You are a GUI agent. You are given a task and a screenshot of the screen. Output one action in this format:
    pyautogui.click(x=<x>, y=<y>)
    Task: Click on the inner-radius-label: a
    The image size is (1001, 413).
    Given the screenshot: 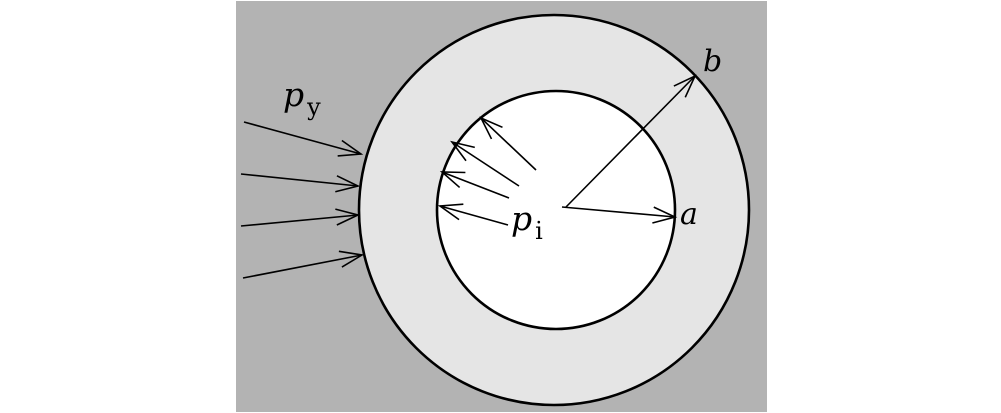 What is the action you would take?
    pyautogui.click(x=689, y=214)
    